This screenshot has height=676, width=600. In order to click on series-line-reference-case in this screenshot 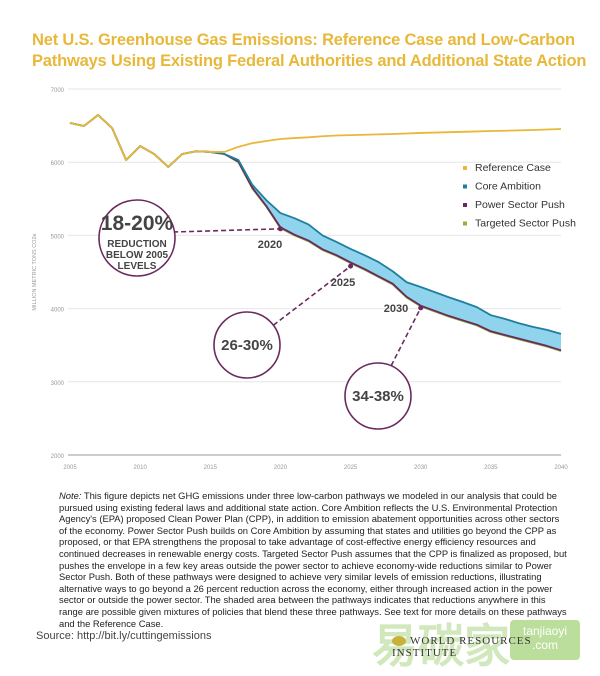, I will do `click(315, 141)`.